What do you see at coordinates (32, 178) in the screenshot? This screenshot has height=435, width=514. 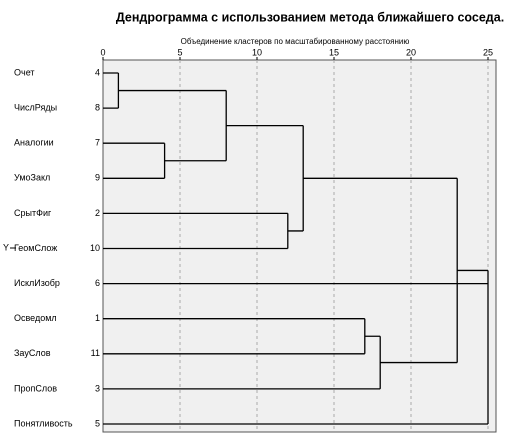 I see `leaf-label: УмоЗакл` at bounding box center [32, 178].